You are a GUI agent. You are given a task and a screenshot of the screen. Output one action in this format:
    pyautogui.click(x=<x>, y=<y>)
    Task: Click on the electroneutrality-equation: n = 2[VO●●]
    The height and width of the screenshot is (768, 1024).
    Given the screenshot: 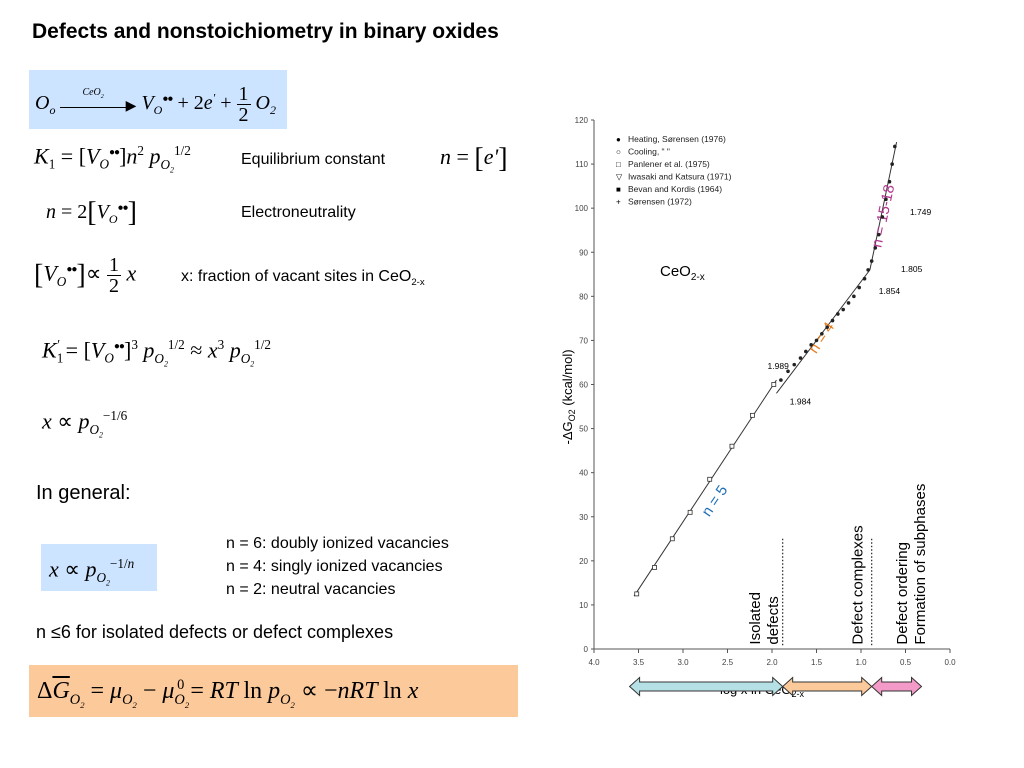 What is the action you would take?
    pyautogui.click(x=91, y=212)
    